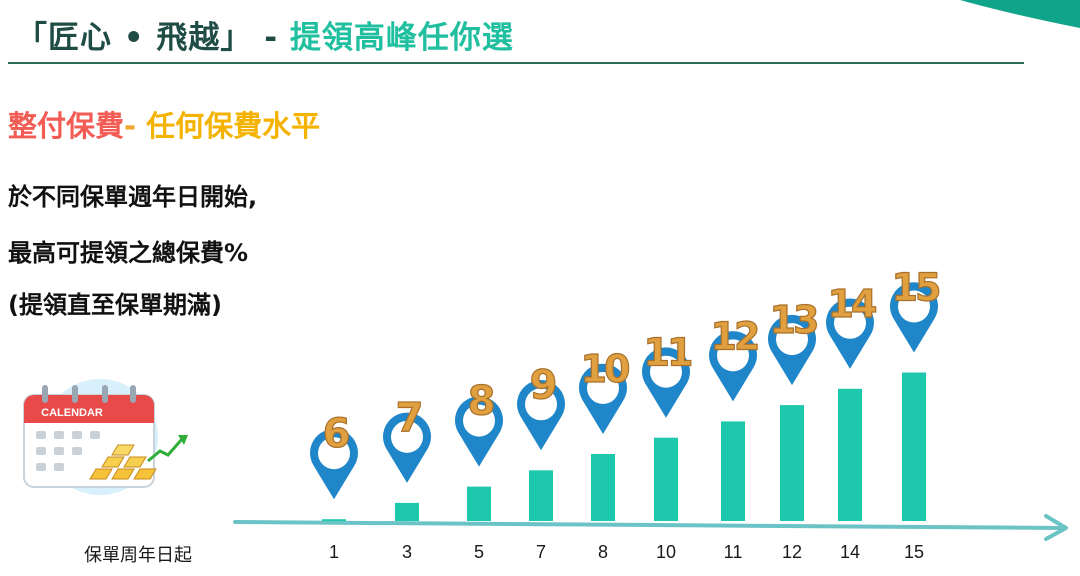  What do you see at coordinates (401, 38) in the screenshot?
I see `title-accent: 提領高峰任你選` at bounding box center [401, 38].